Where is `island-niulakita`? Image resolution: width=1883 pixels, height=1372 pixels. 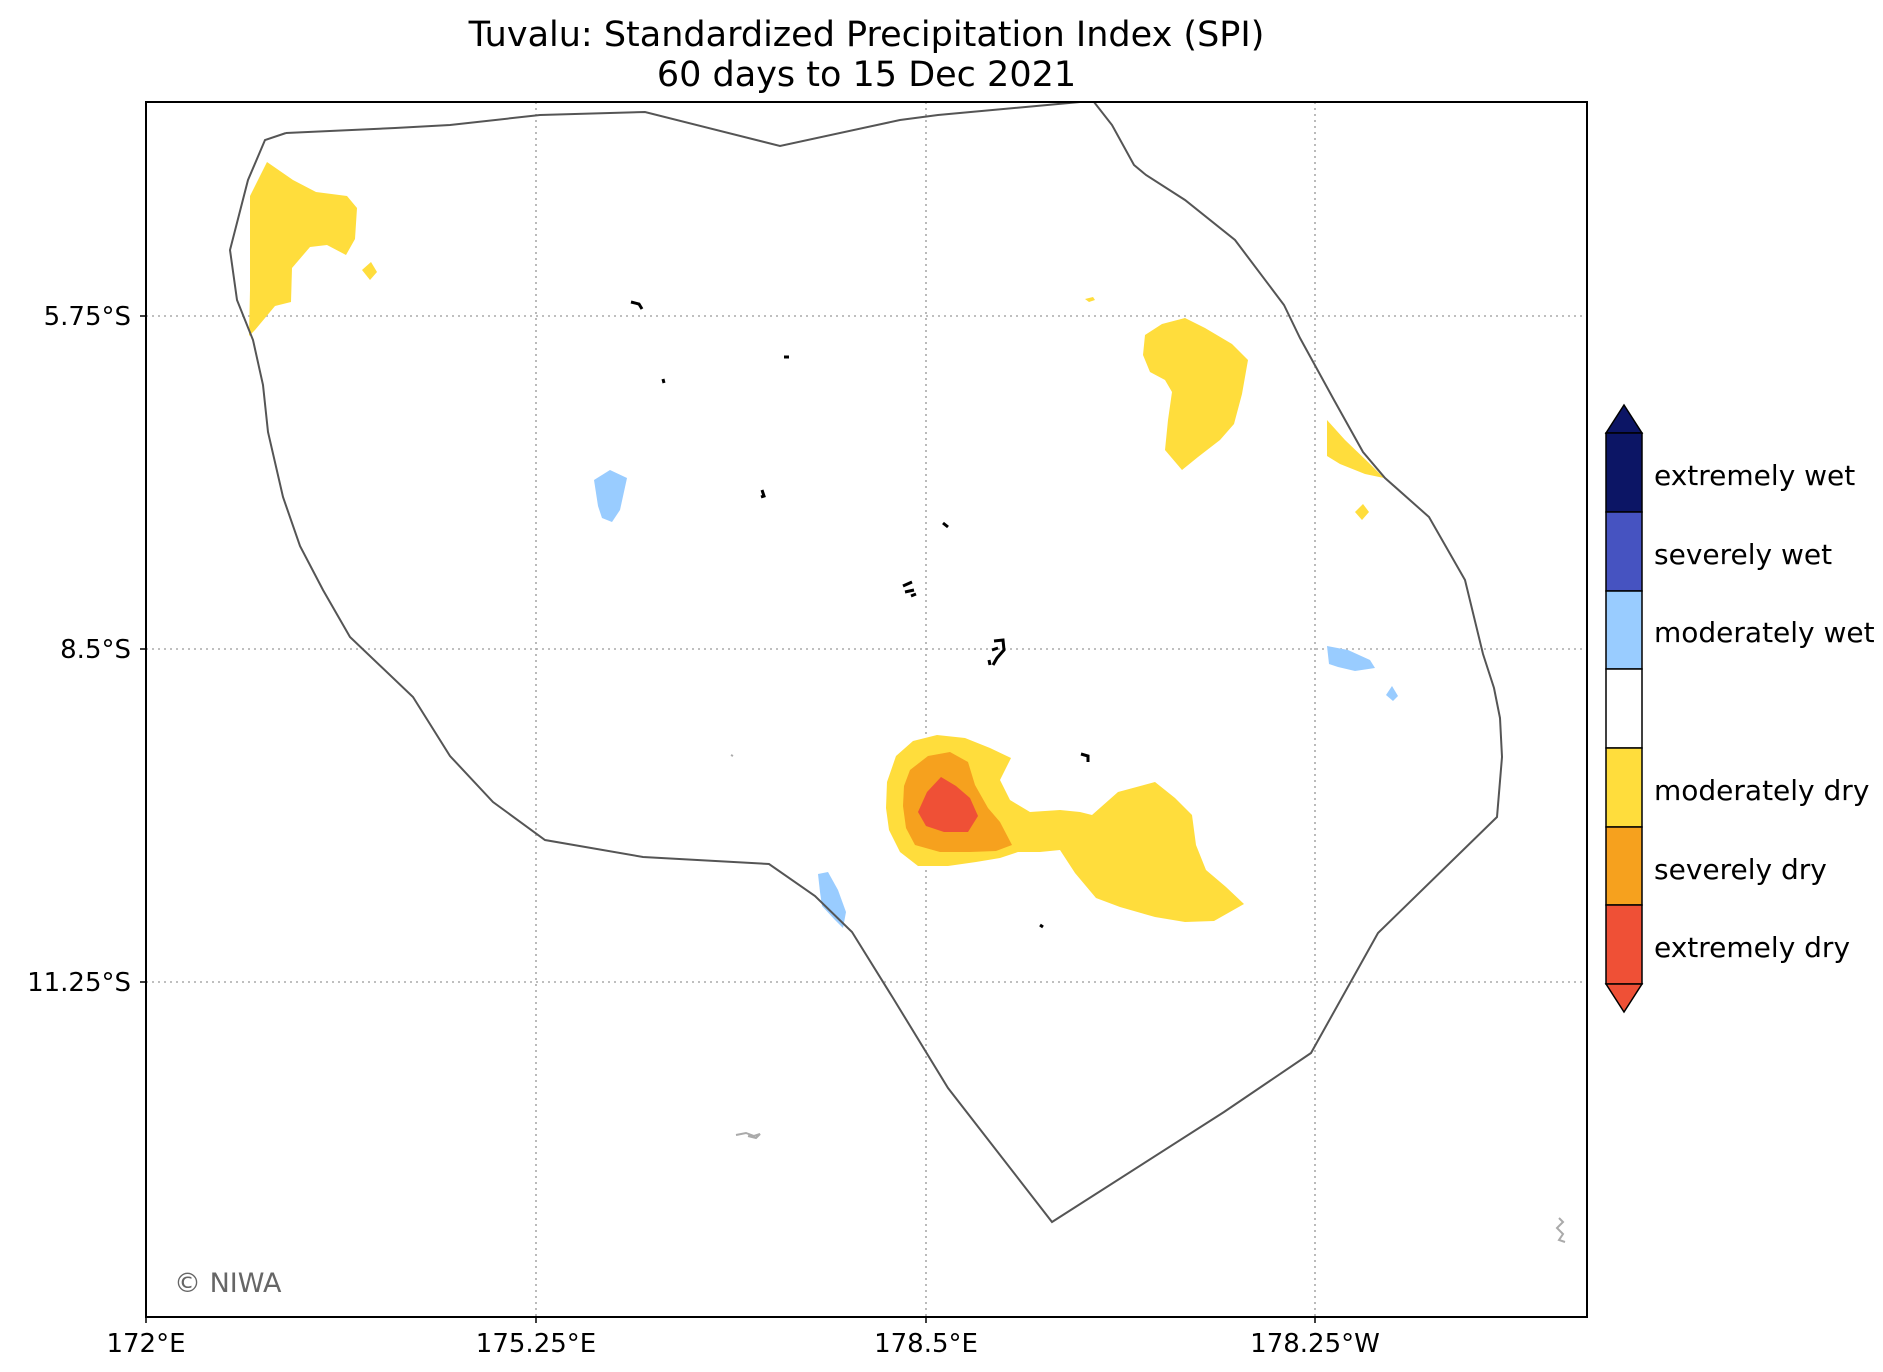
island-niulakita is located at coordinates (1041, 926).